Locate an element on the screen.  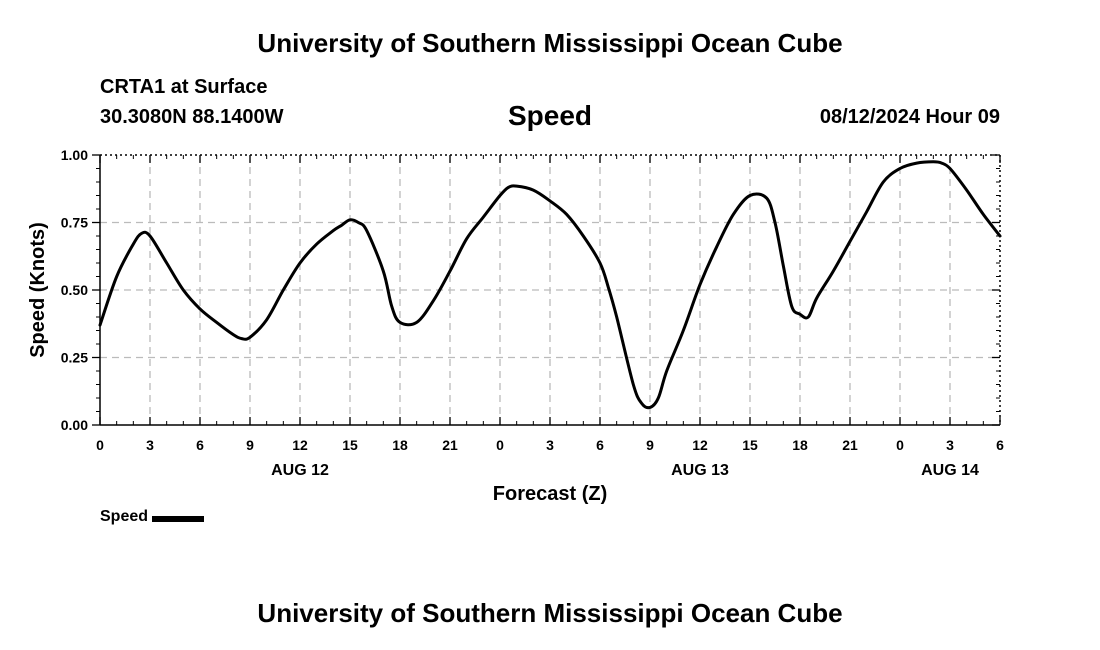
date-label: AUG 14 is located at coordinates (950, 470).